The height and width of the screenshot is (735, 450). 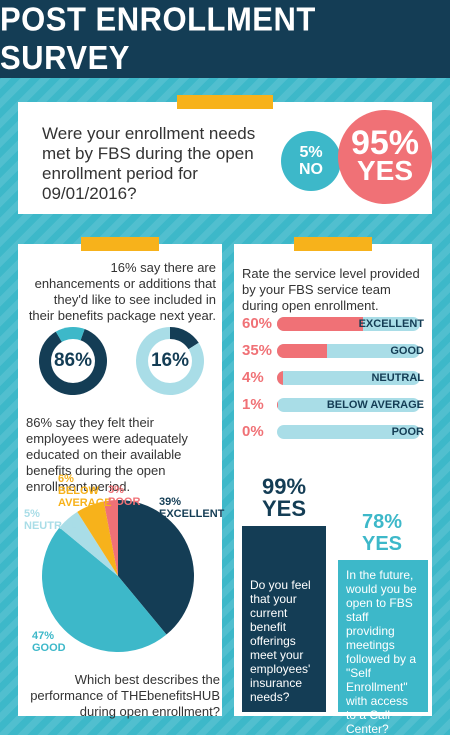 I want to click on q99-label: YES, so click(x=284, y=508).